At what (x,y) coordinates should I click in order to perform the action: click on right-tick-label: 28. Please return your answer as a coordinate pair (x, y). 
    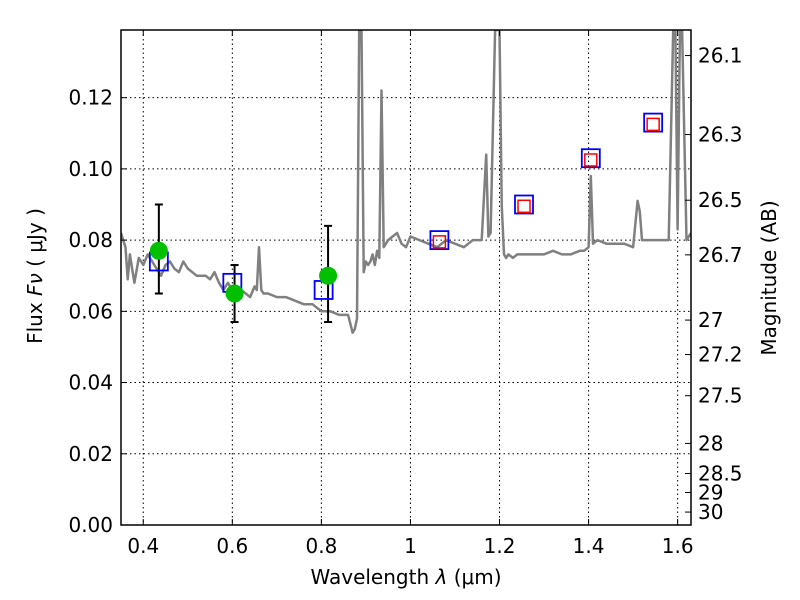
    Looking at the image, I should click on (710, 443).